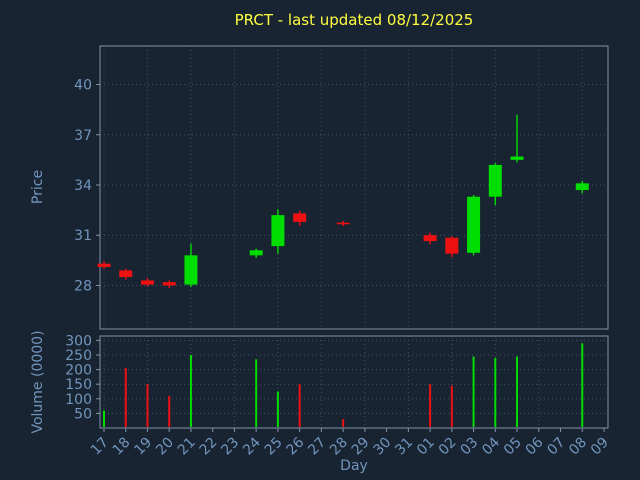  What do you see at coordinates (339, 447) in the screenshot?
I see `day-tick-label: 28` at bounding box center [339, 447].